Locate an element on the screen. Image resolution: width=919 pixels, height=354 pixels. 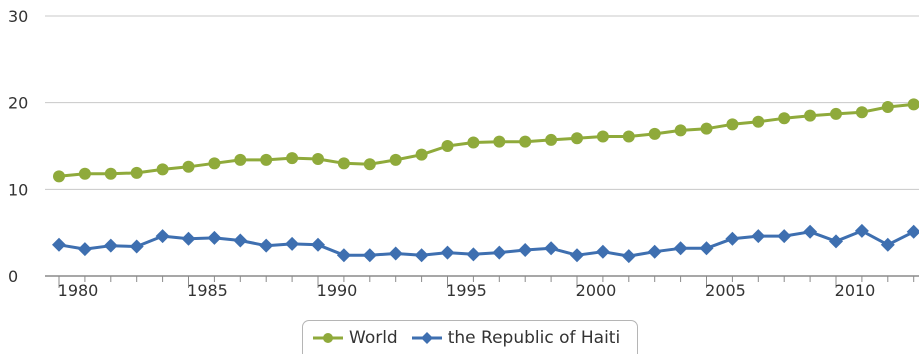
x-tick-label: 2000 is located at coordinates (596, 290).